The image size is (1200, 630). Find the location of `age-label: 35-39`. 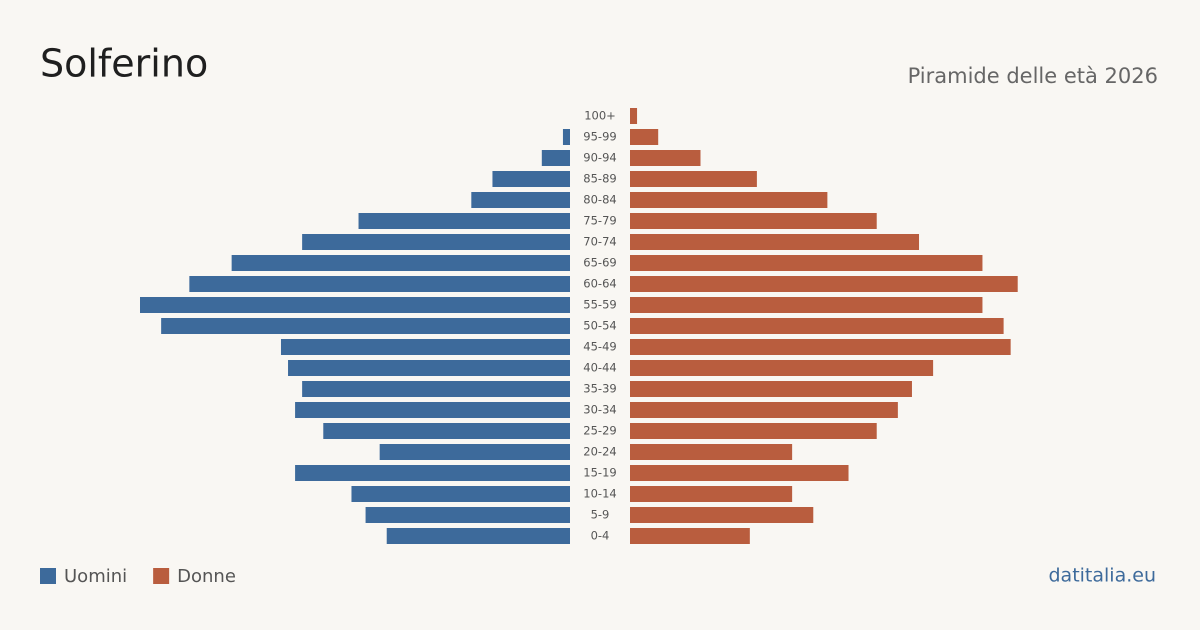

age-label: 35-39 is located at coordinates (599, 389).